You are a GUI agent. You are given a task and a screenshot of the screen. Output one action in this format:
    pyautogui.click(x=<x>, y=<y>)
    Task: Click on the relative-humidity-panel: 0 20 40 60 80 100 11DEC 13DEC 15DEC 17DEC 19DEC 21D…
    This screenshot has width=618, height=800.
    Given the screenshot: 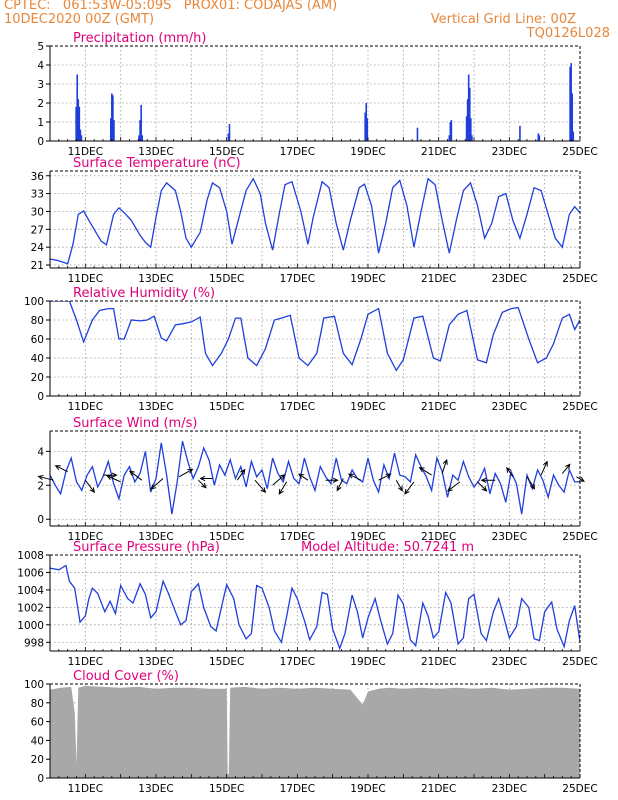 What is the action you would take?
    pyautogui.click(x=311, y=349)
    